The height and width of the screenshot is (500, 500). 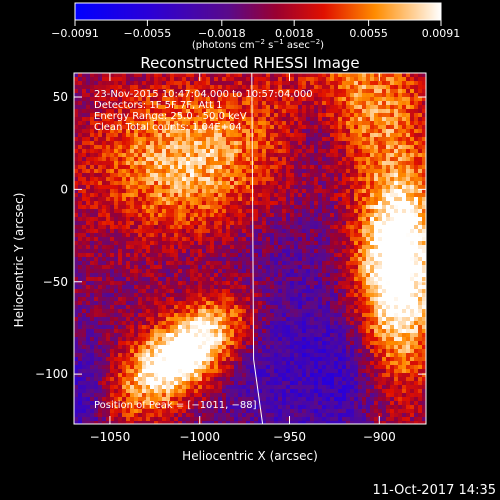 I want to click on colorbar-tick-label: −0.0091, so click(x=75, y=33).